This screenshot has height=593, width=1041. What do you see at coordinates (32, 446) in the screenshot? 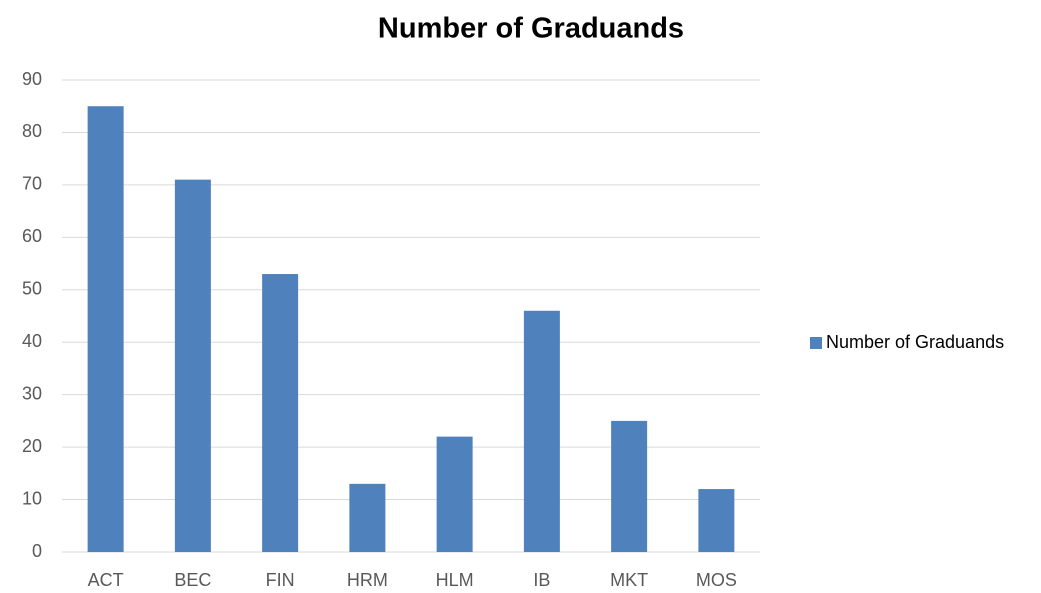
I see `y-tick-label: 20` at bounding box center [32, 446].